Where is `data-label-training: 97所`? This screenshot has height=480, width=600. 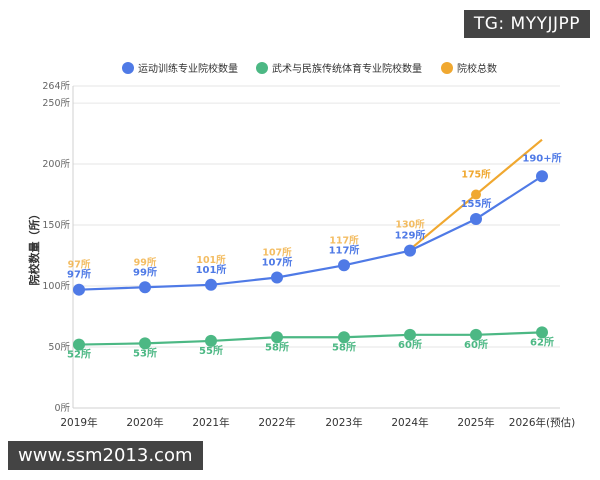
data-label-training: 97所 is located at coordinates (79, 274).